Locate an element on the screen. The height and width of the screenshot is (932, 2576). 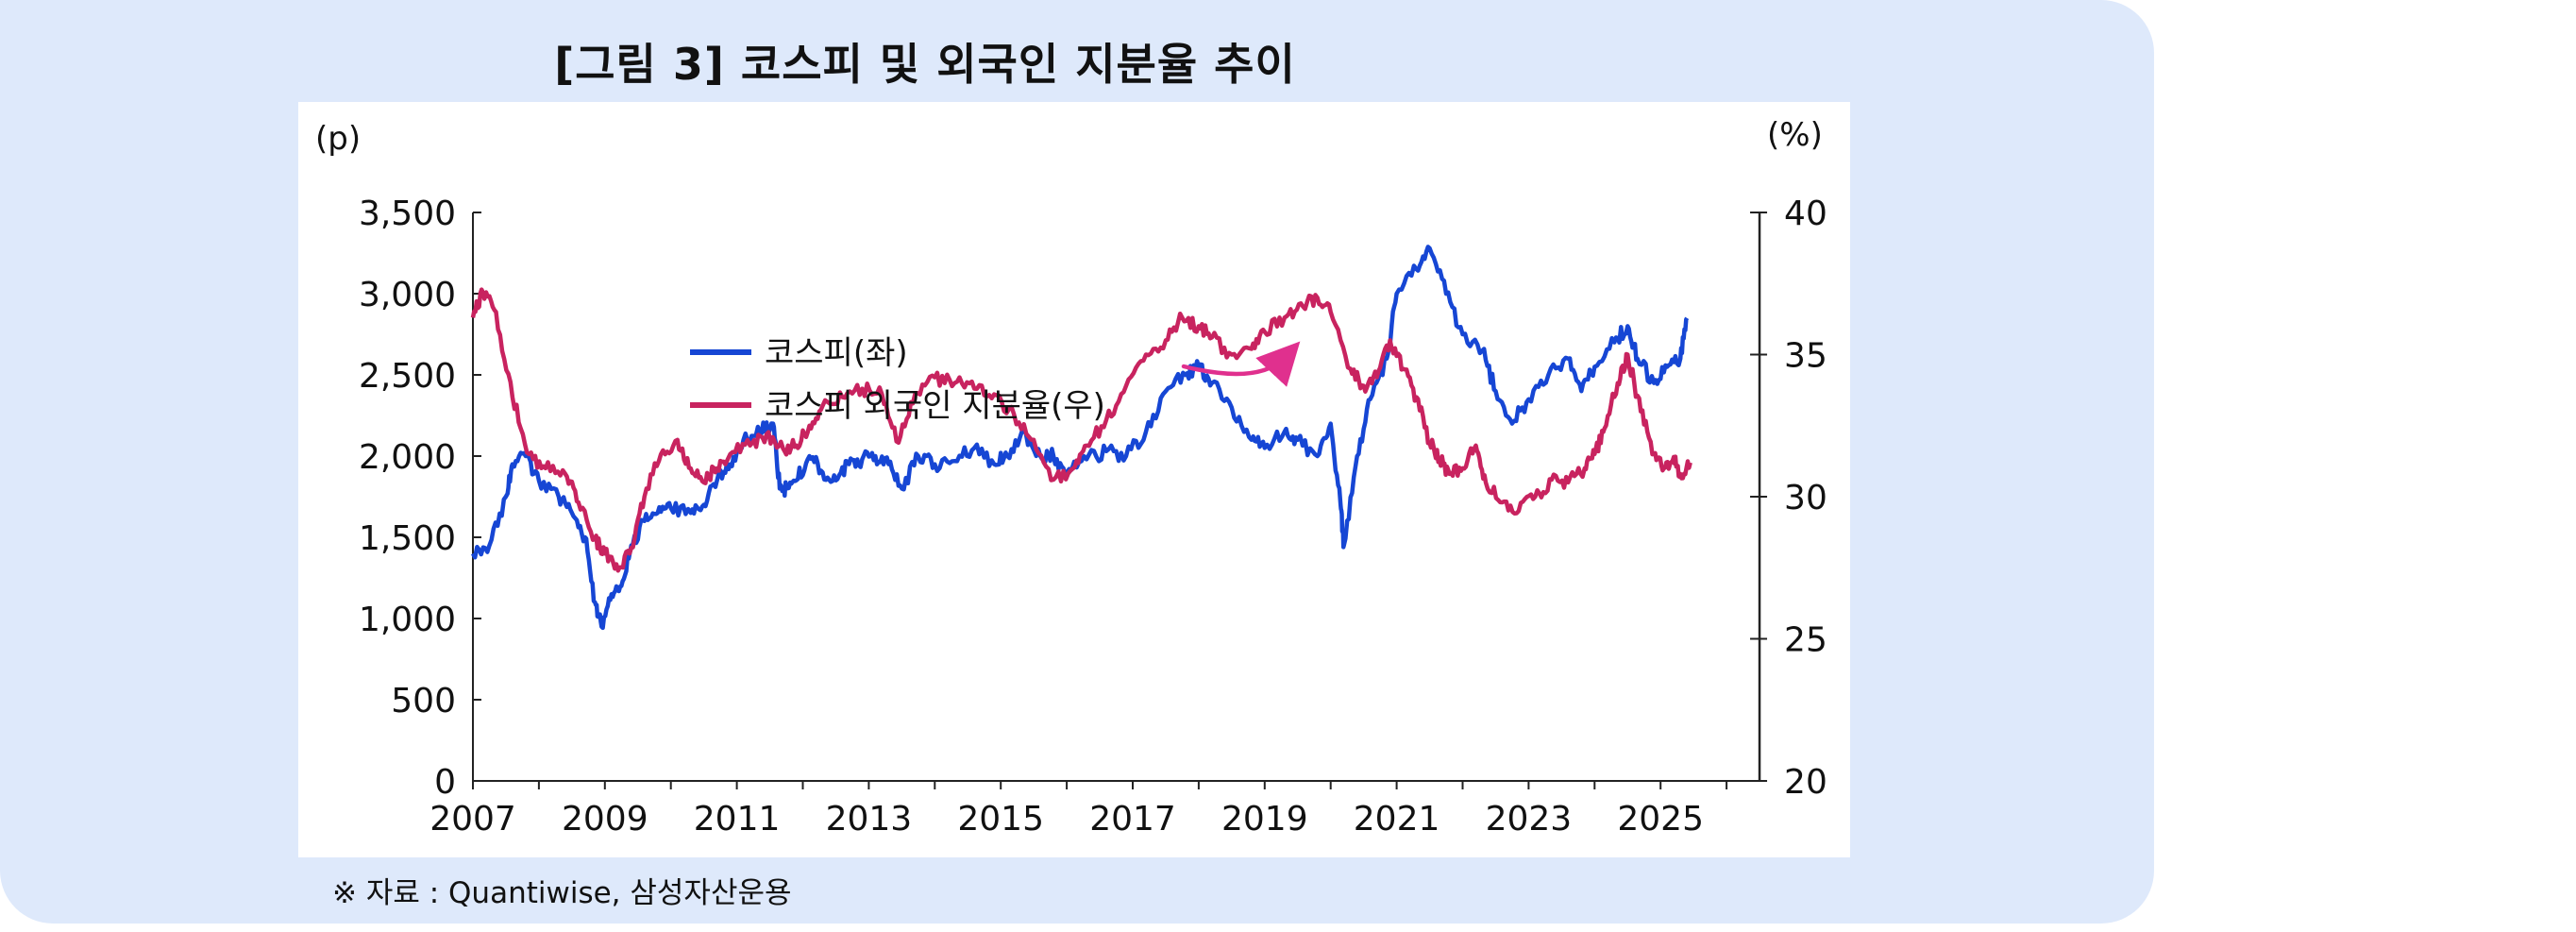
legend-label-foreign: 코스피 외국인 지분율(우) is located at coordinates (935, 406).